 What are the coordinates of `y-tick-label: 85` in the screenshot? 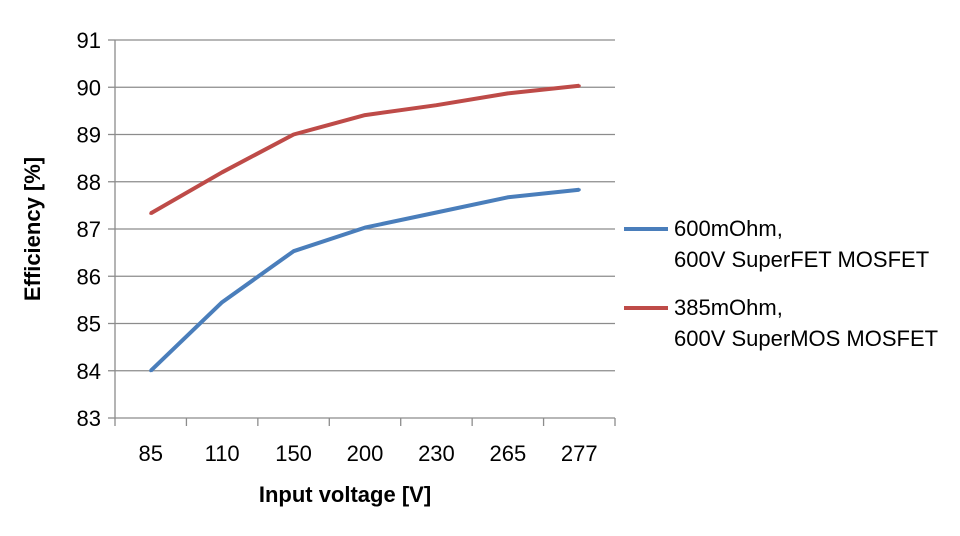 It's located at (89, 324).